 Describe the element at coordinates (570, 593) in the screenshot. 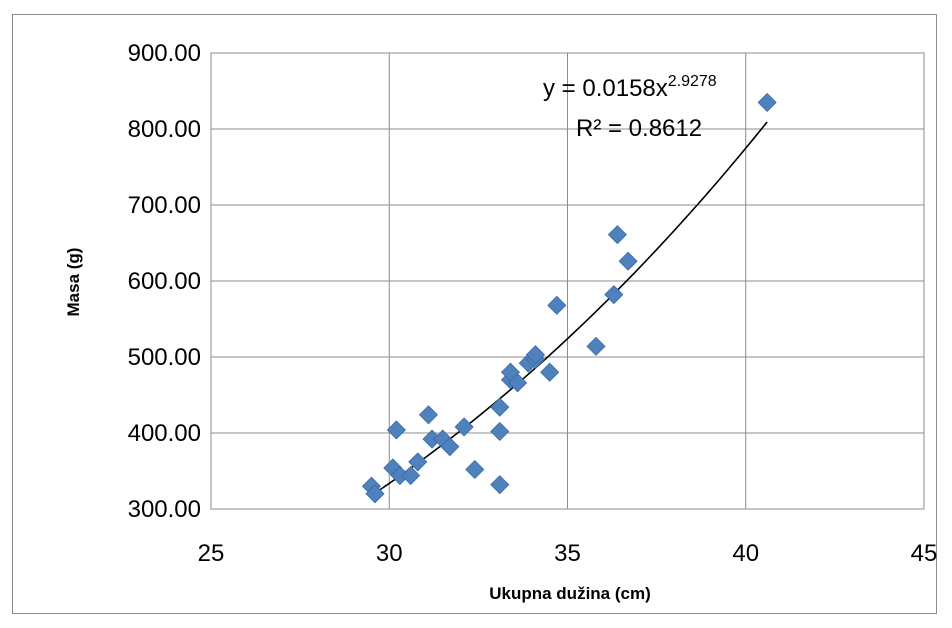

I see `x-axis-title: Ukupna dužina (cm)` at that location.